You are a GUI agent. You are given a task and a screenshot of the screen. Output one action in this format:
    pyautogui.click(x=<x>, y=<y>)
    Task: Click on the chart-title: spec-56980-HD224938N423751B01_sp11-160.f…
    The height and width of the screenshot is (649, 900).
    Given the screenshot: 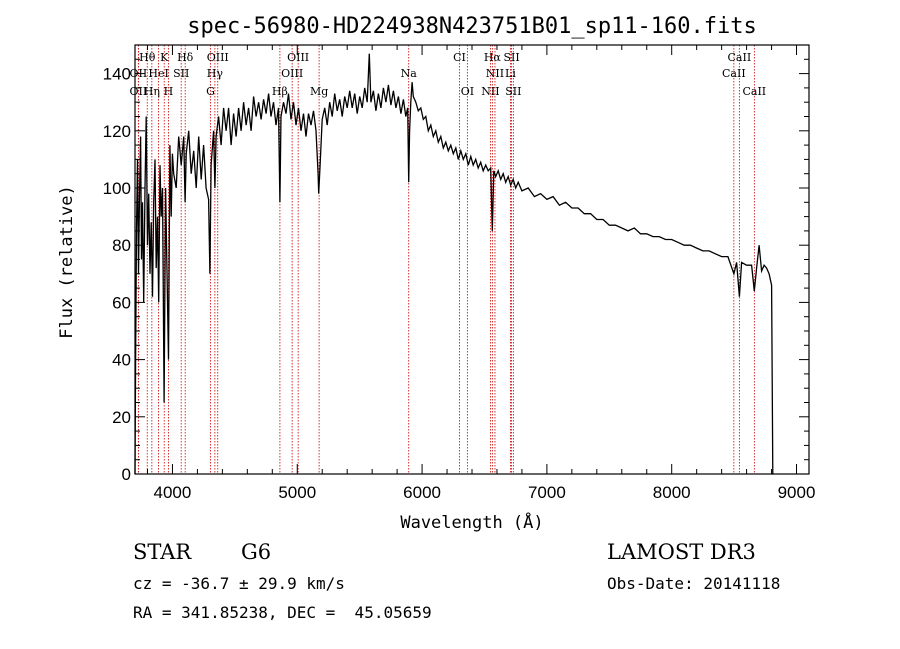 What is the action you would take?
    pyautogui.click(x=472, y=26)
    